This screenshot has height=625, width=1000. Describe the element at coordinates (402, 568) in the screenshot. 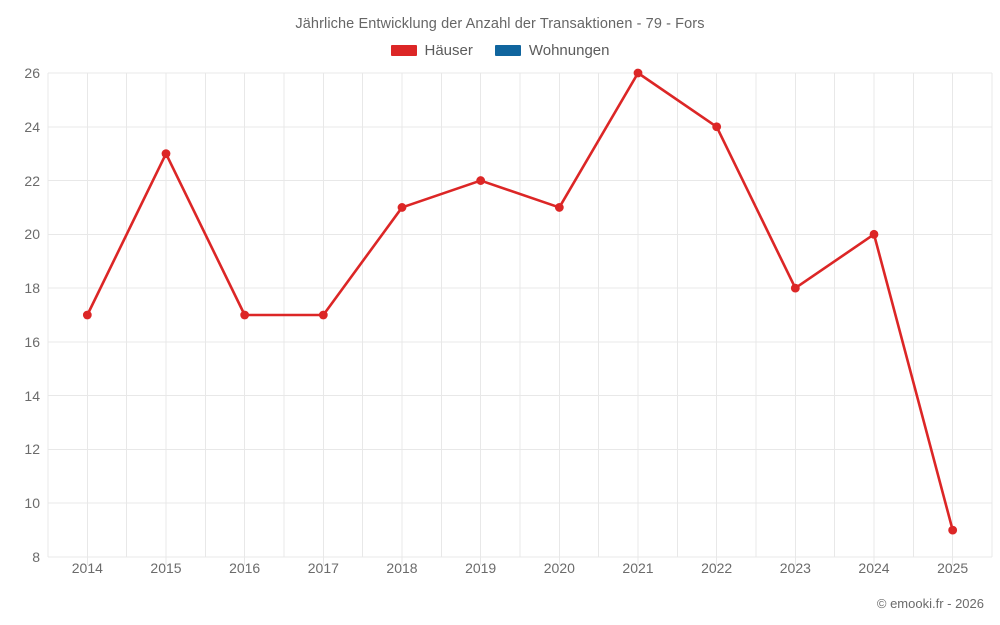

I see `x-axis-tick-label: 2018` at that location.